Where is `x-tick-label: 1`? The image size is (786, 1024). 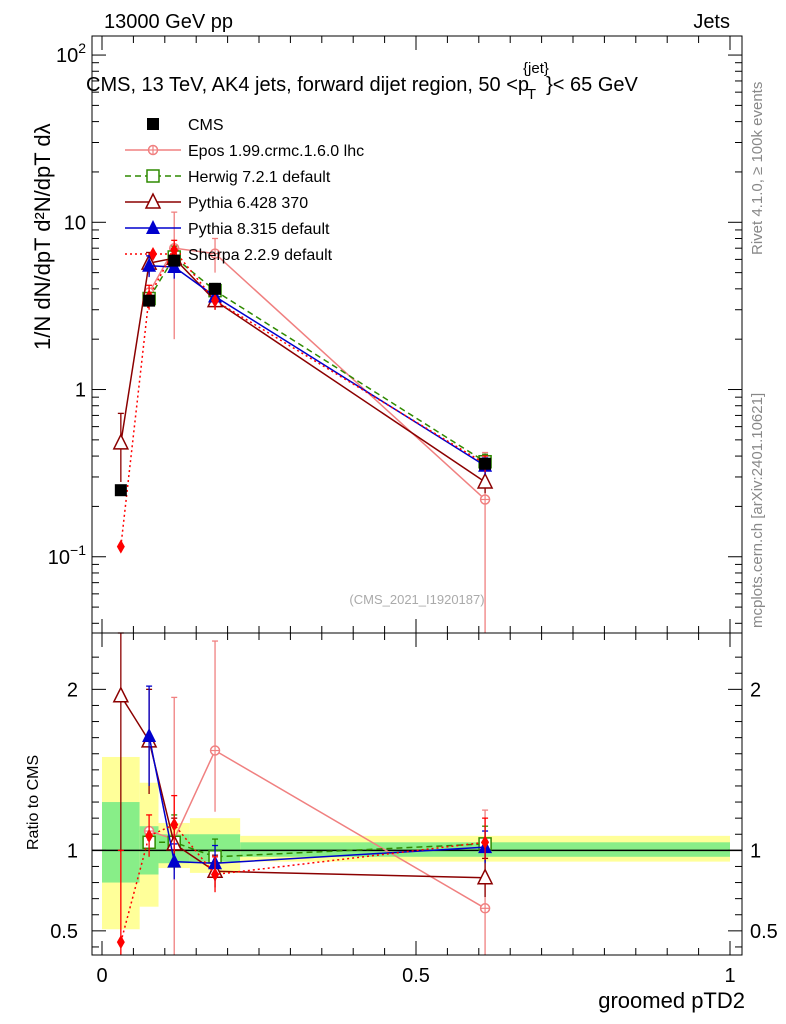
x-tick-label: 1 is located at coordinates (729, 976).